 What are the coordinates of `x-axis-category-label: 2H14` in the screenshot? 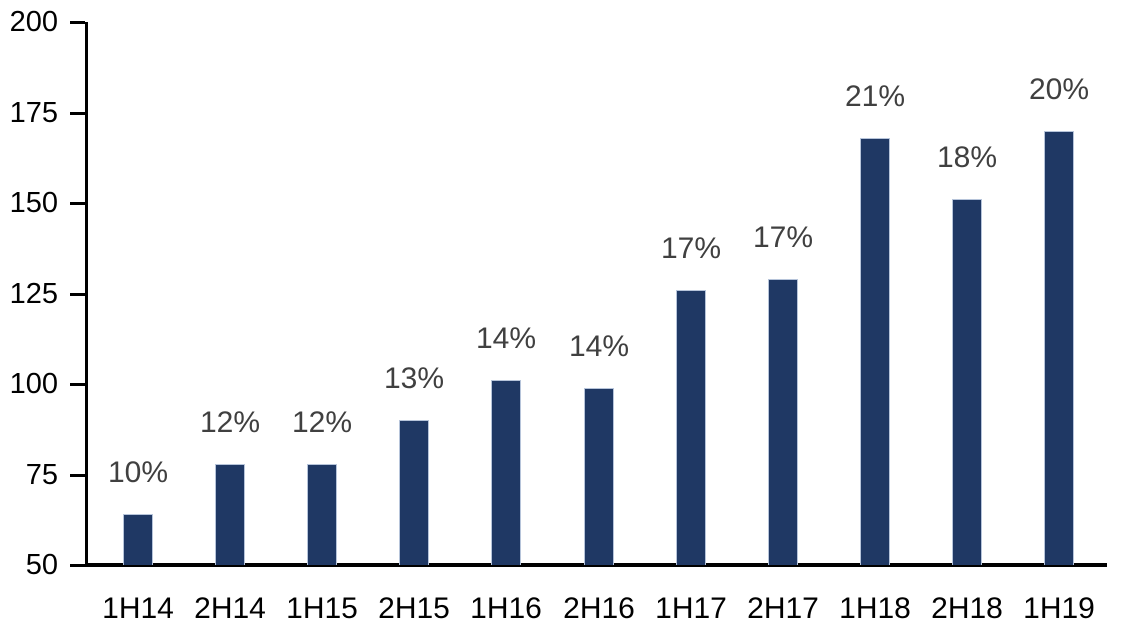 It's located at (230, 608).